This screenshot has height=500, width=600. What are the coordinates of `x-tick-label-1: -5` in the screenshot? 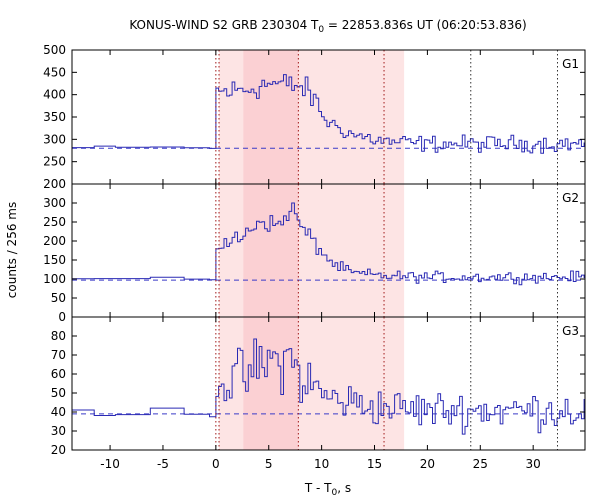 It's located at (163, 464).